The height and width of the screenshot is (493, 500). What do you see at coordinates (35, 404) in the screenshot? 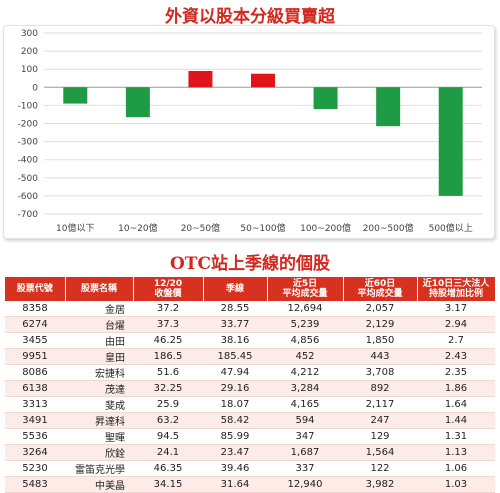
I see `table-cell: 3313` at bounding box center [35, 404].